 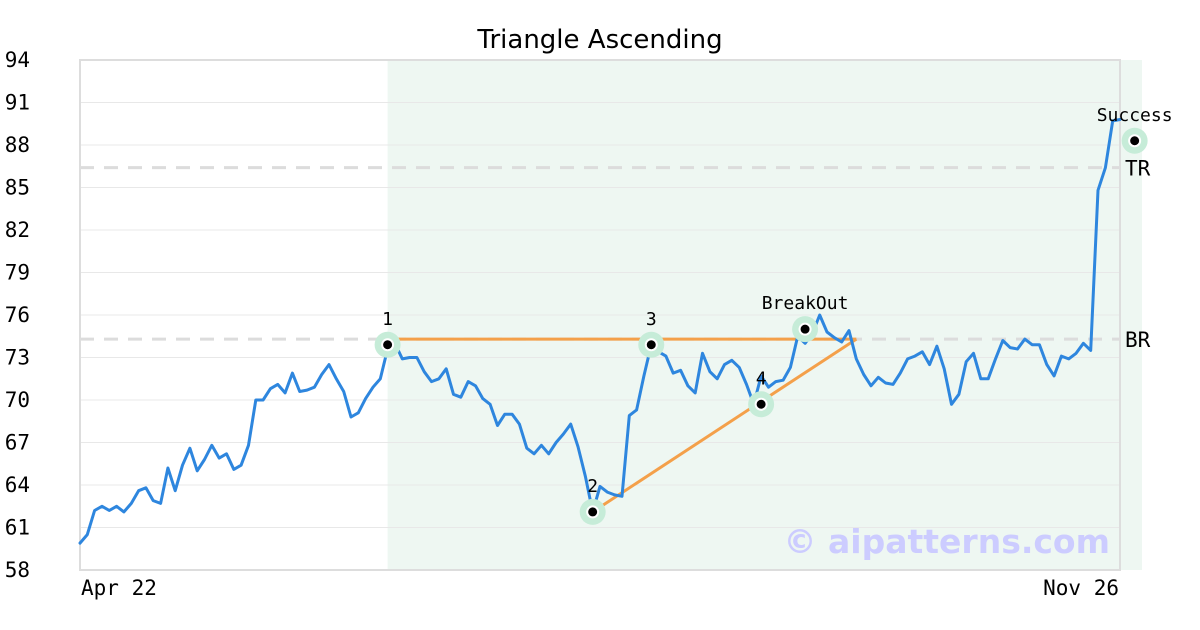 What do you see at coordinates (947, 541) in the screenshot?
I see `watermark: © aipatterns.com` at bounding box center [947, 541].